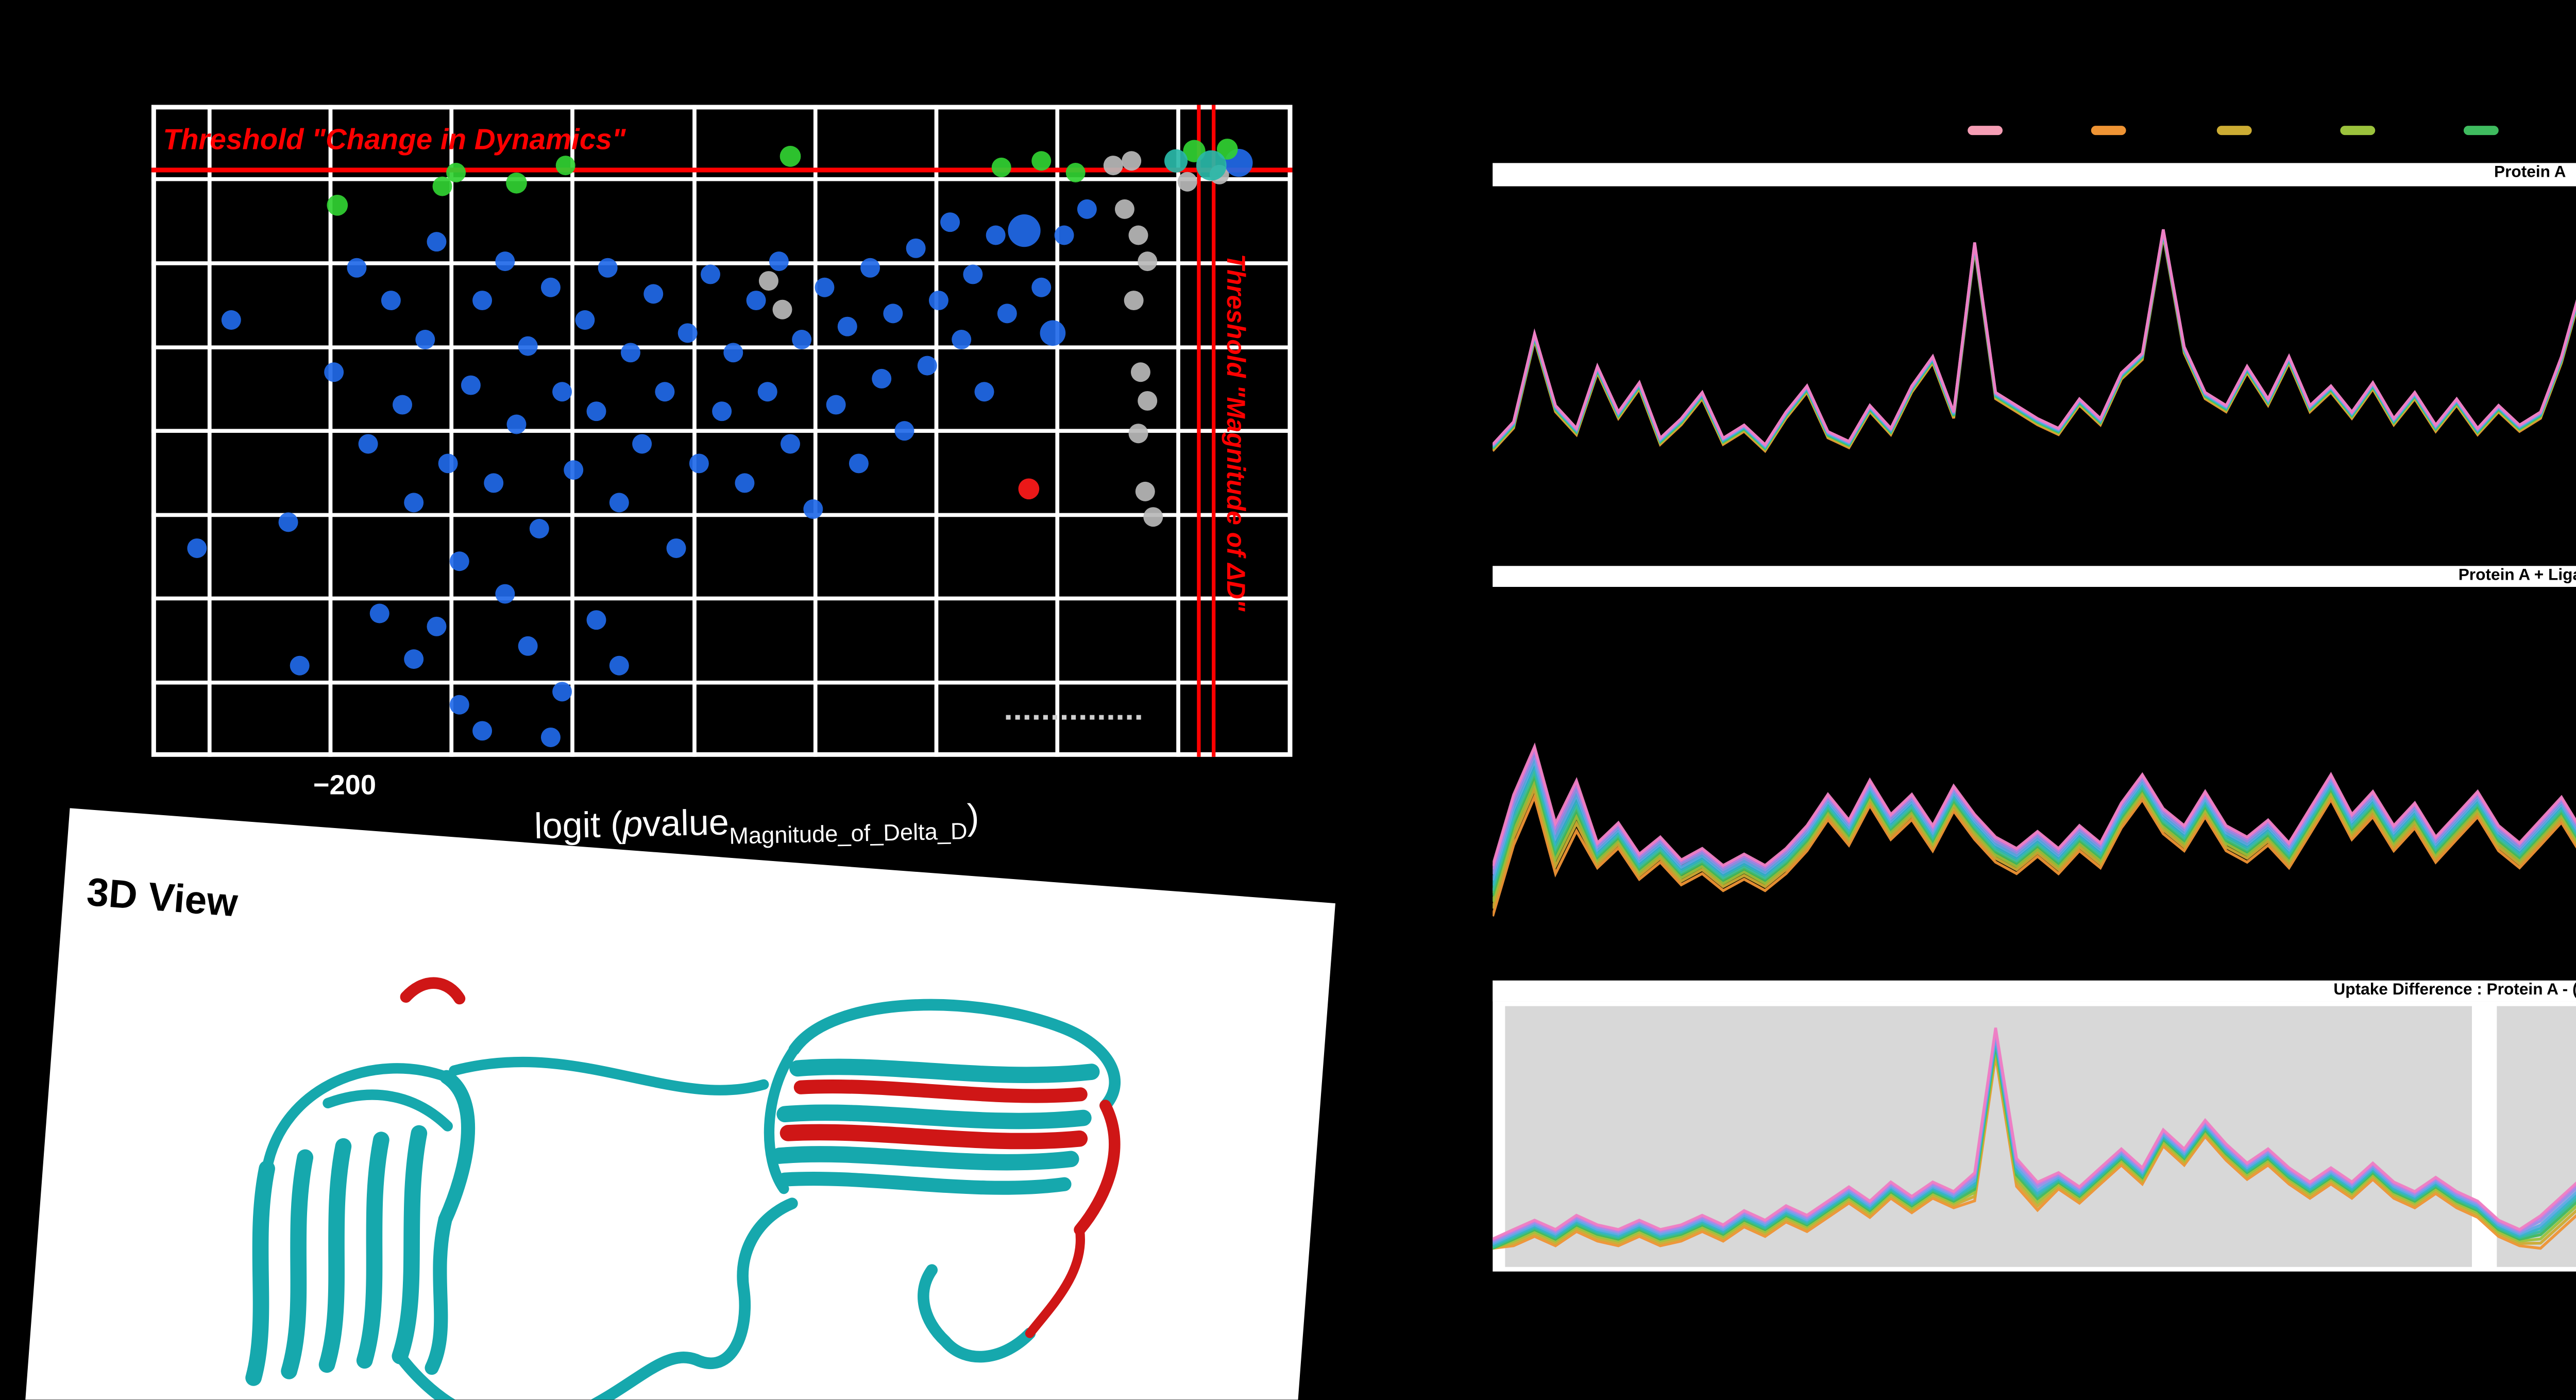 Image resolution: width=2576 pixels, height=1400 pixels. I want to click on chart-protein-a-svg, so click(2034, 365).